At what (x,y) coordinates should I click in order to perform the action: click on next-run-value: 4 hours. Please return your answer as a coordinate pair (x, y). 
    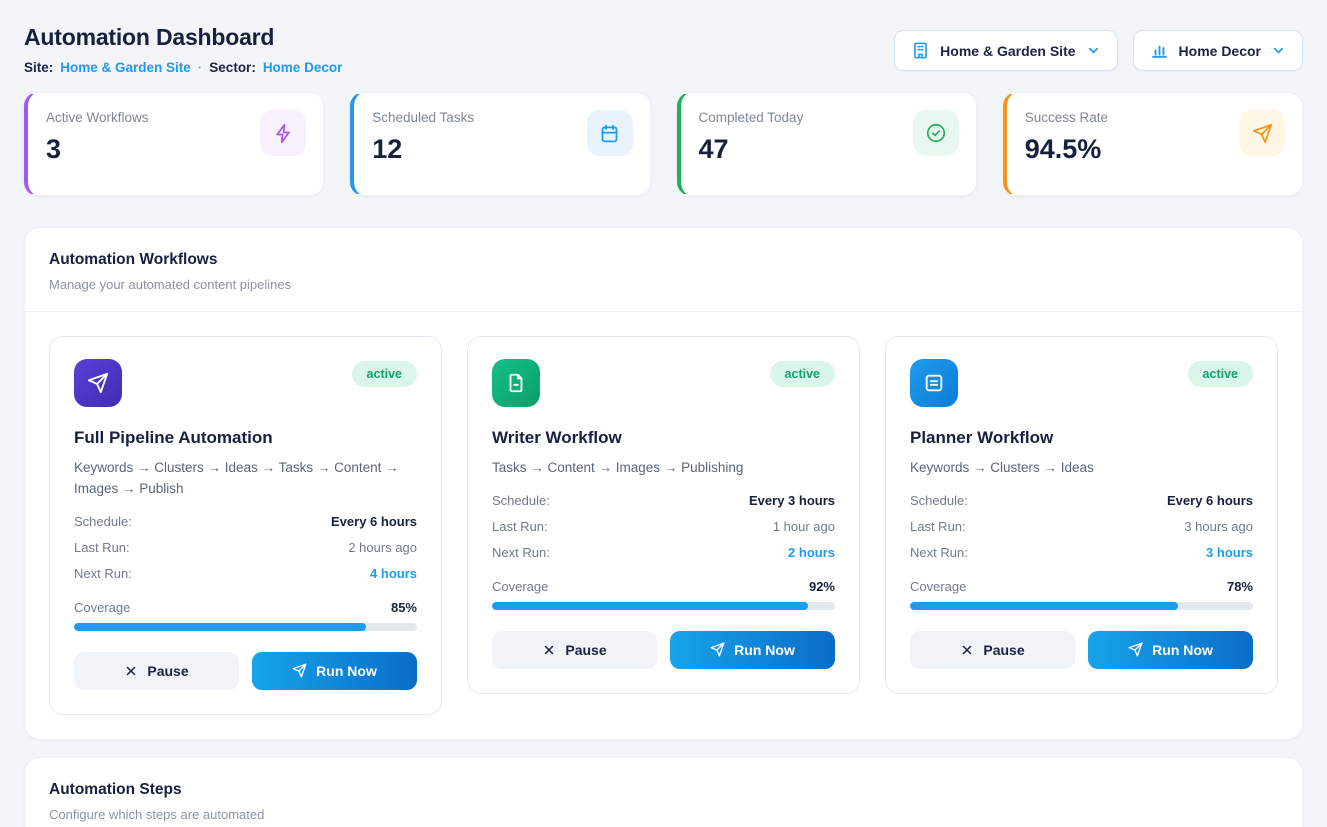
    Looking at the image, I should click on (393, 573).